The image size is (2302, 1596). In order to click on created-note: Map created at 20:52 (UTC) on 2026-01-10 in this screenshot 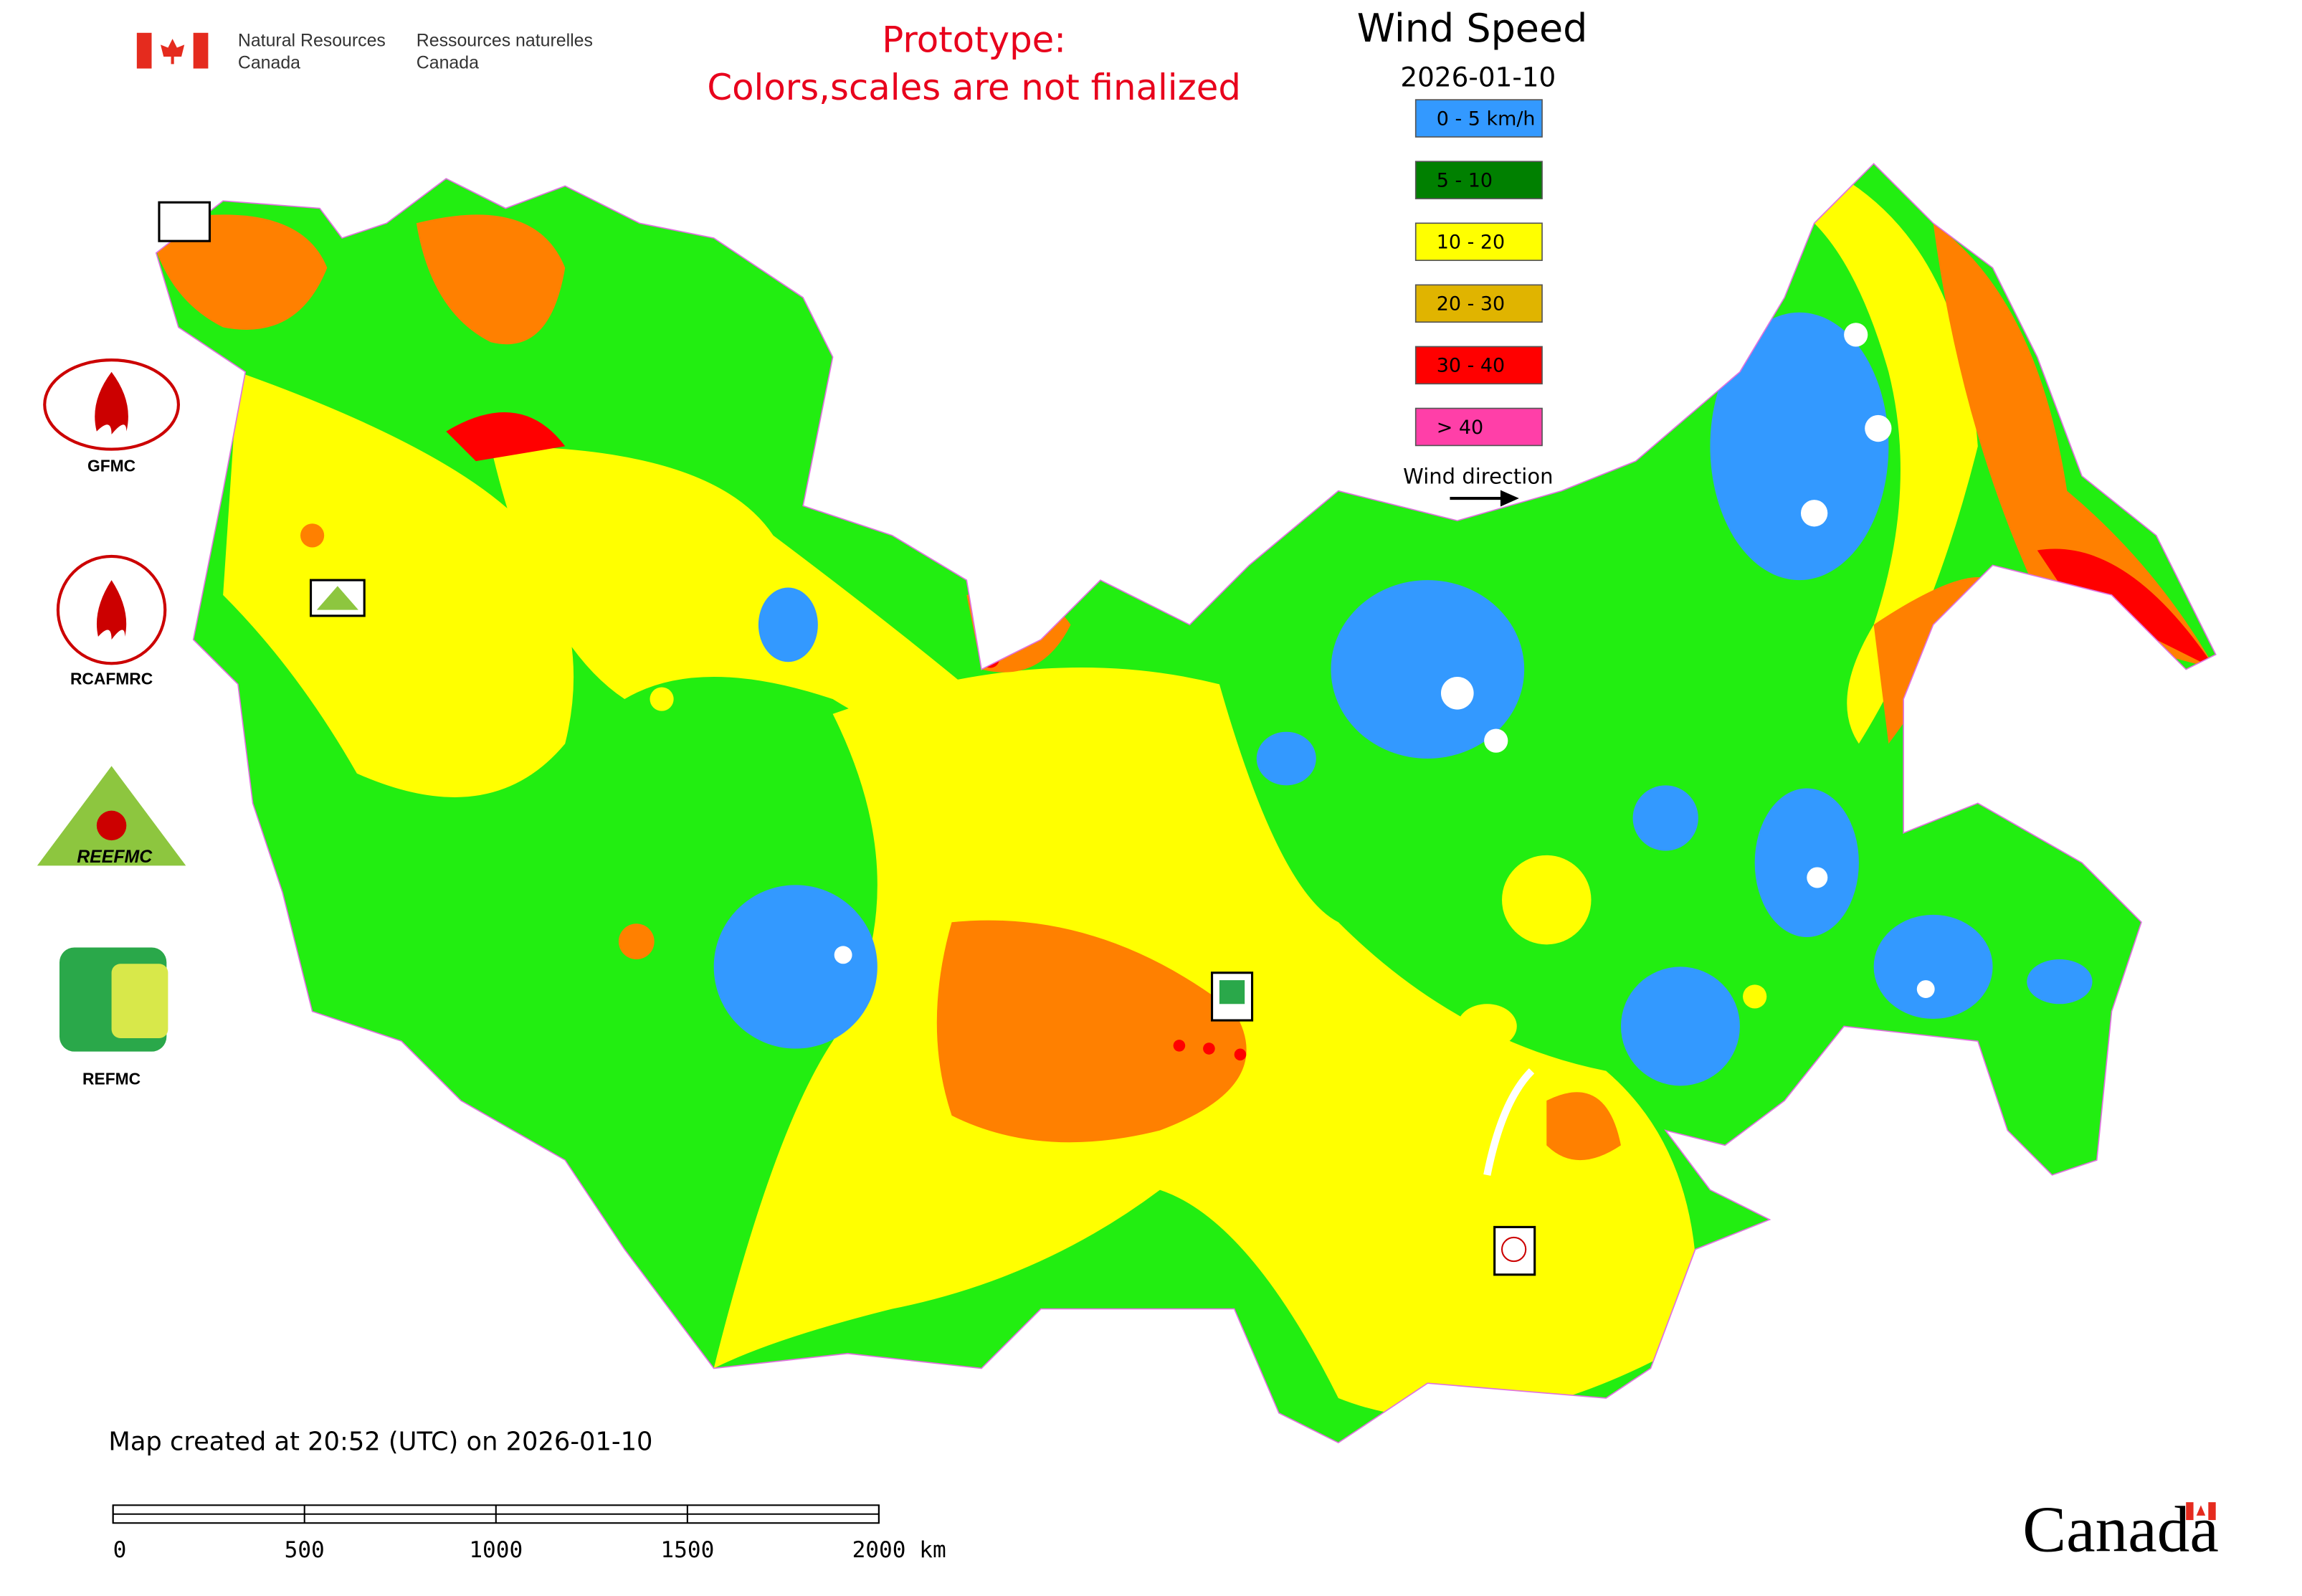, I will do `click(380, 1442)`.